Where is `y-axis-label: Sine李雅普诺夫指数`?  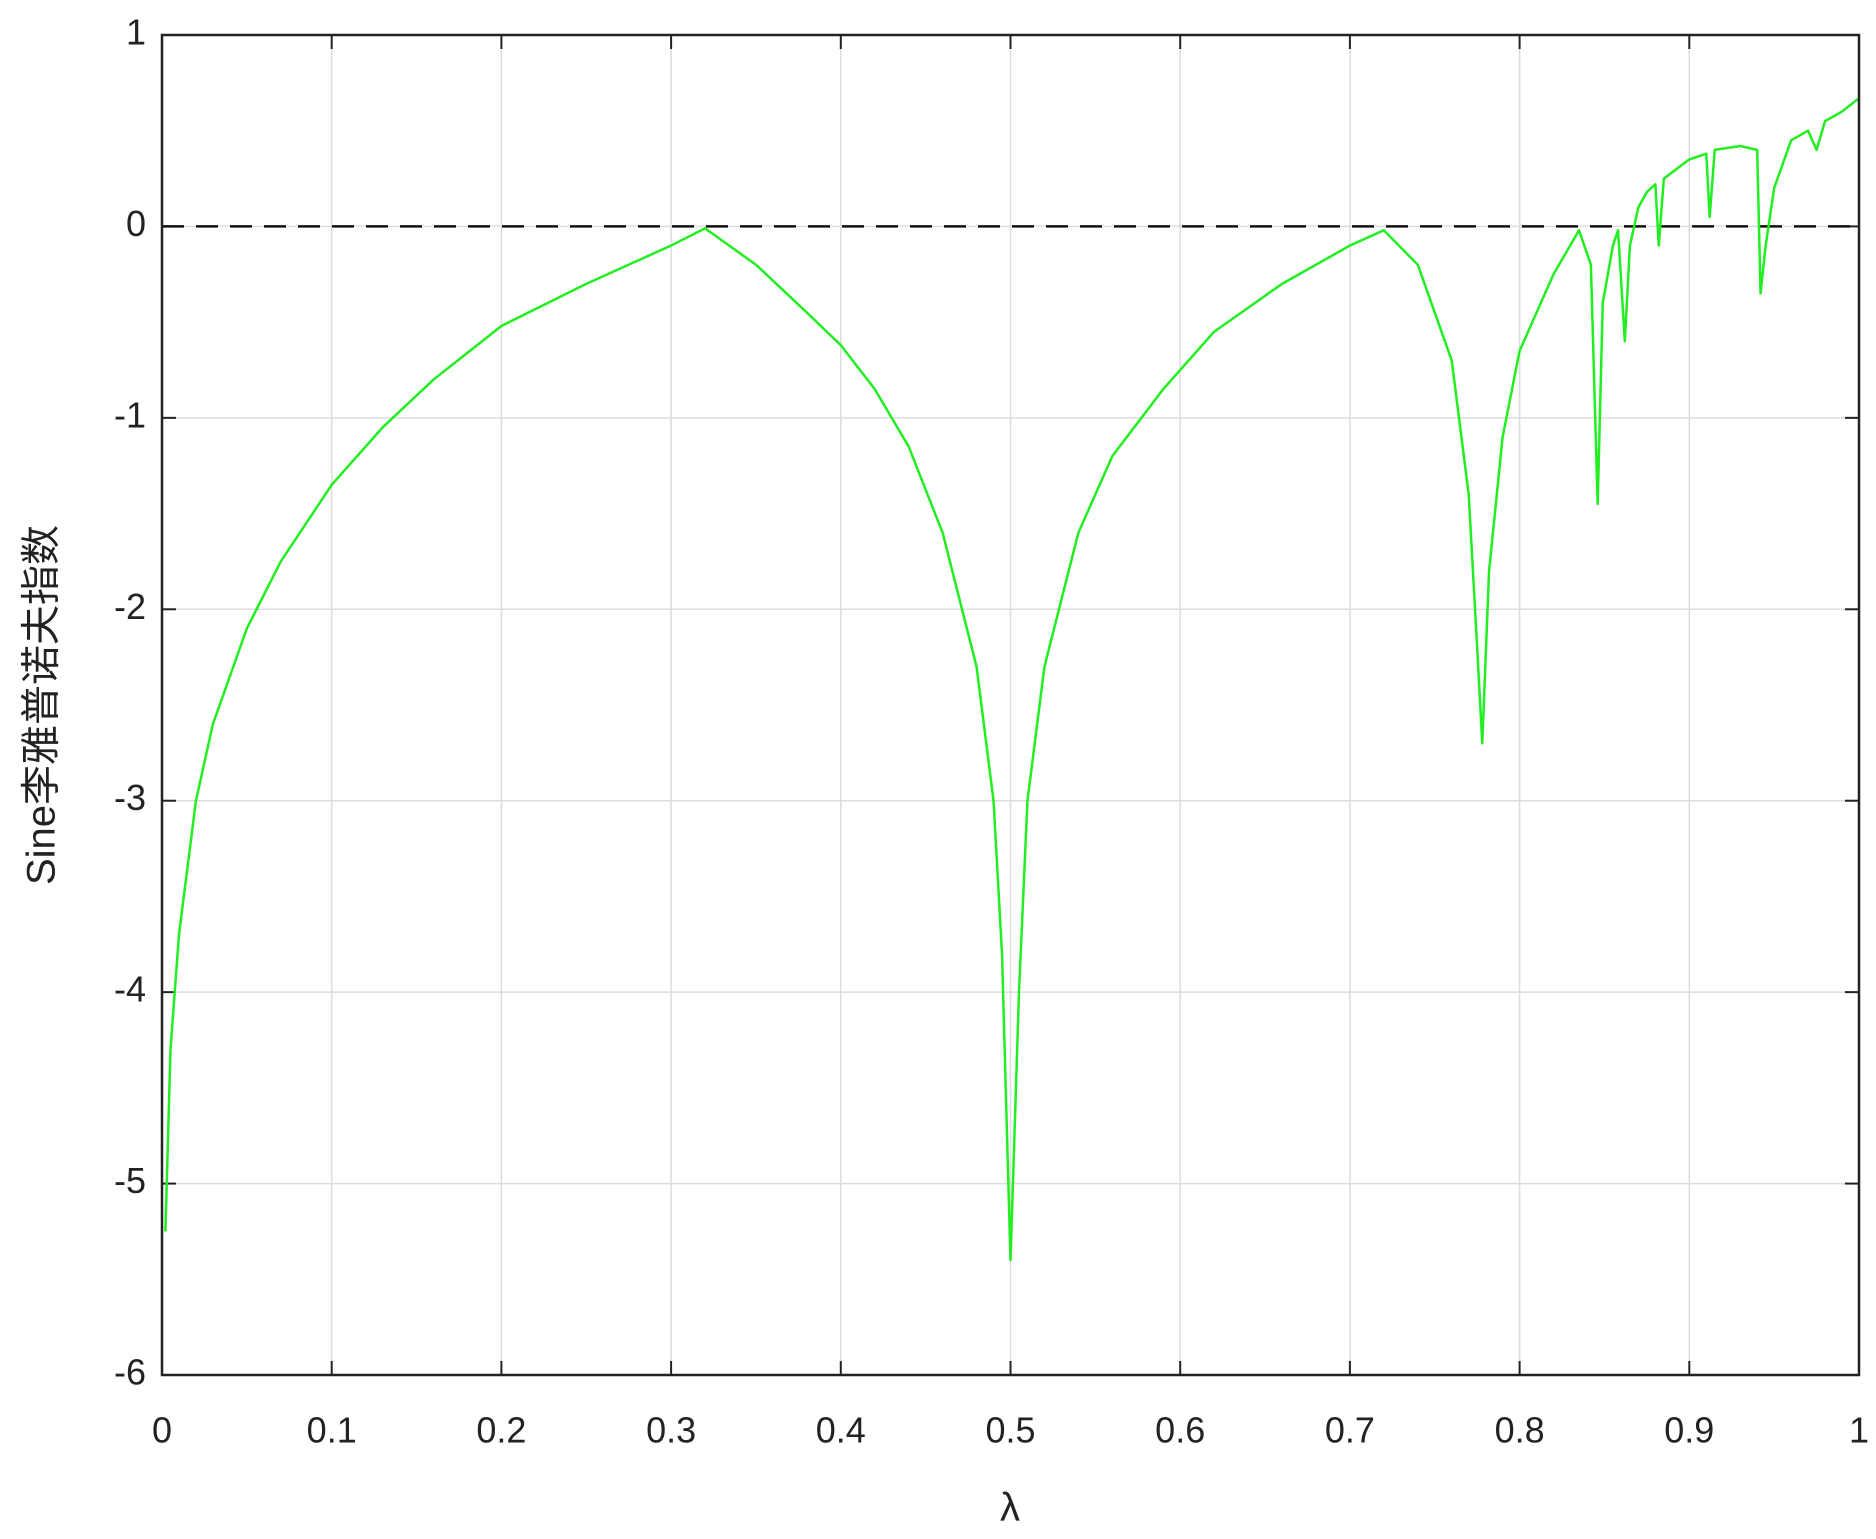 y-axis-label: Sine李雅普诺夫指数 is located at coordinates (42, 705).